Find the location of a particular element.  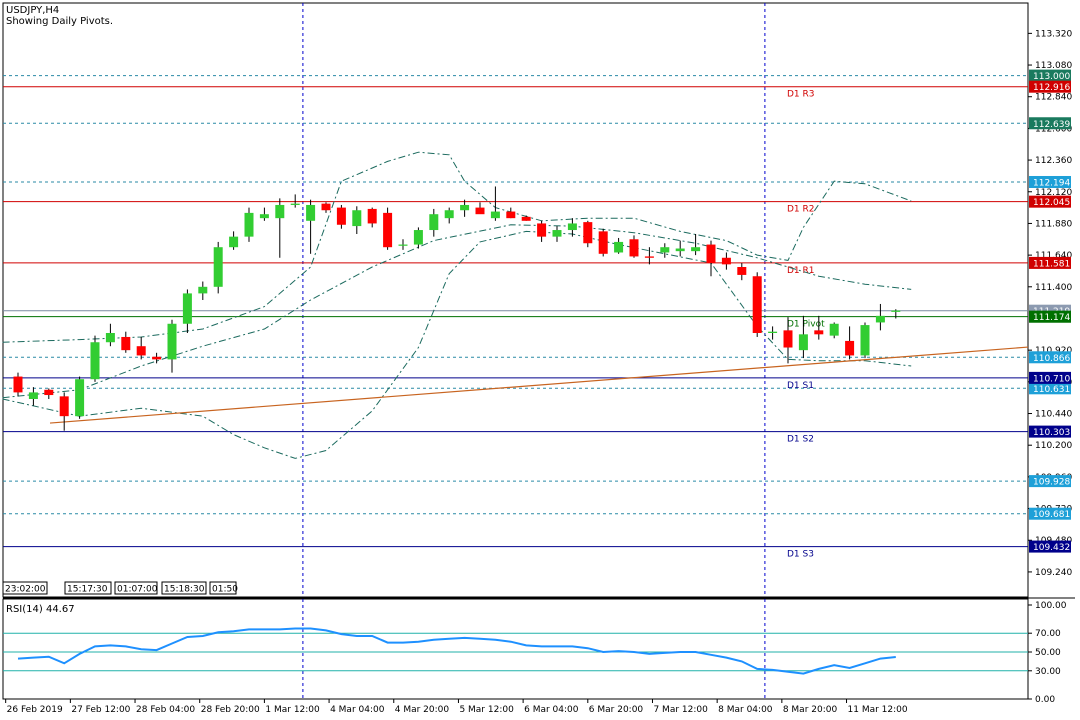

time-tick-label-7: 5 Mar 12:00 is located at coordinates (486, 710).